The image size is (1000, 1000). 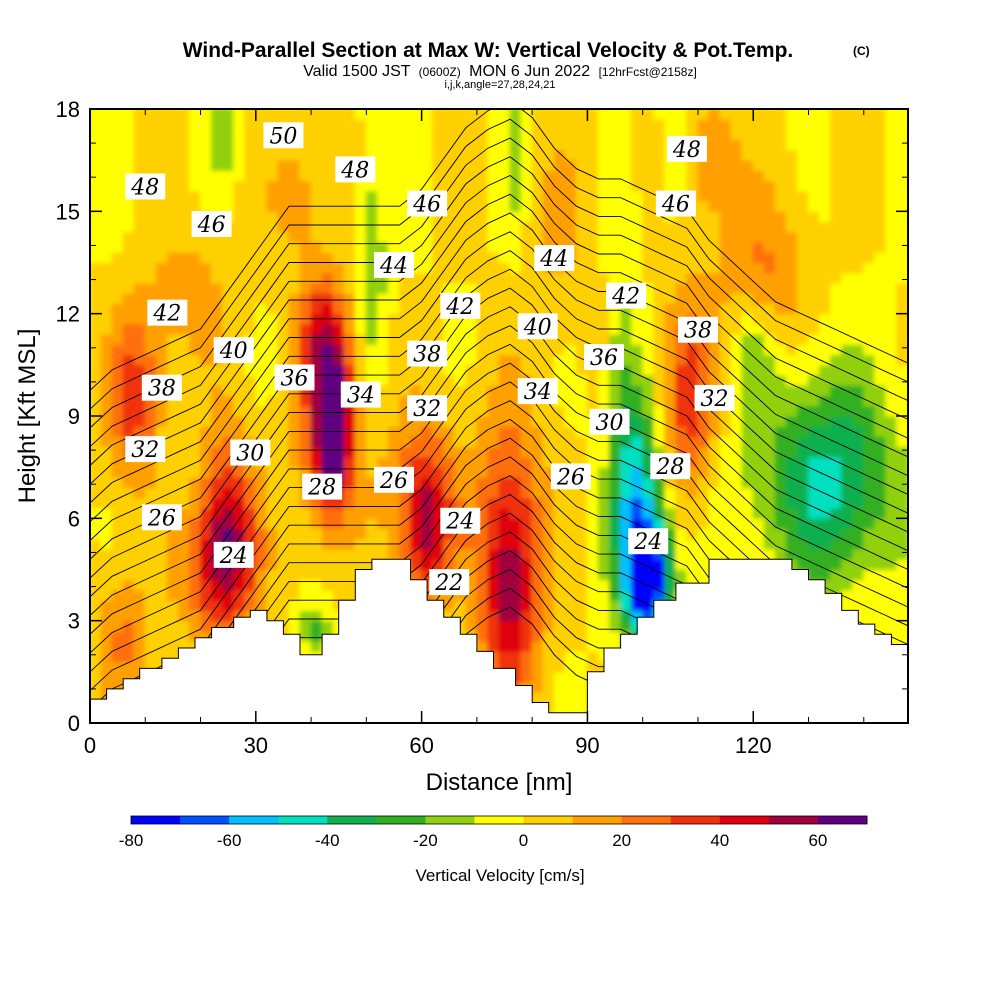 I want to click on contour-label: 26, so click(x=570, y=476).